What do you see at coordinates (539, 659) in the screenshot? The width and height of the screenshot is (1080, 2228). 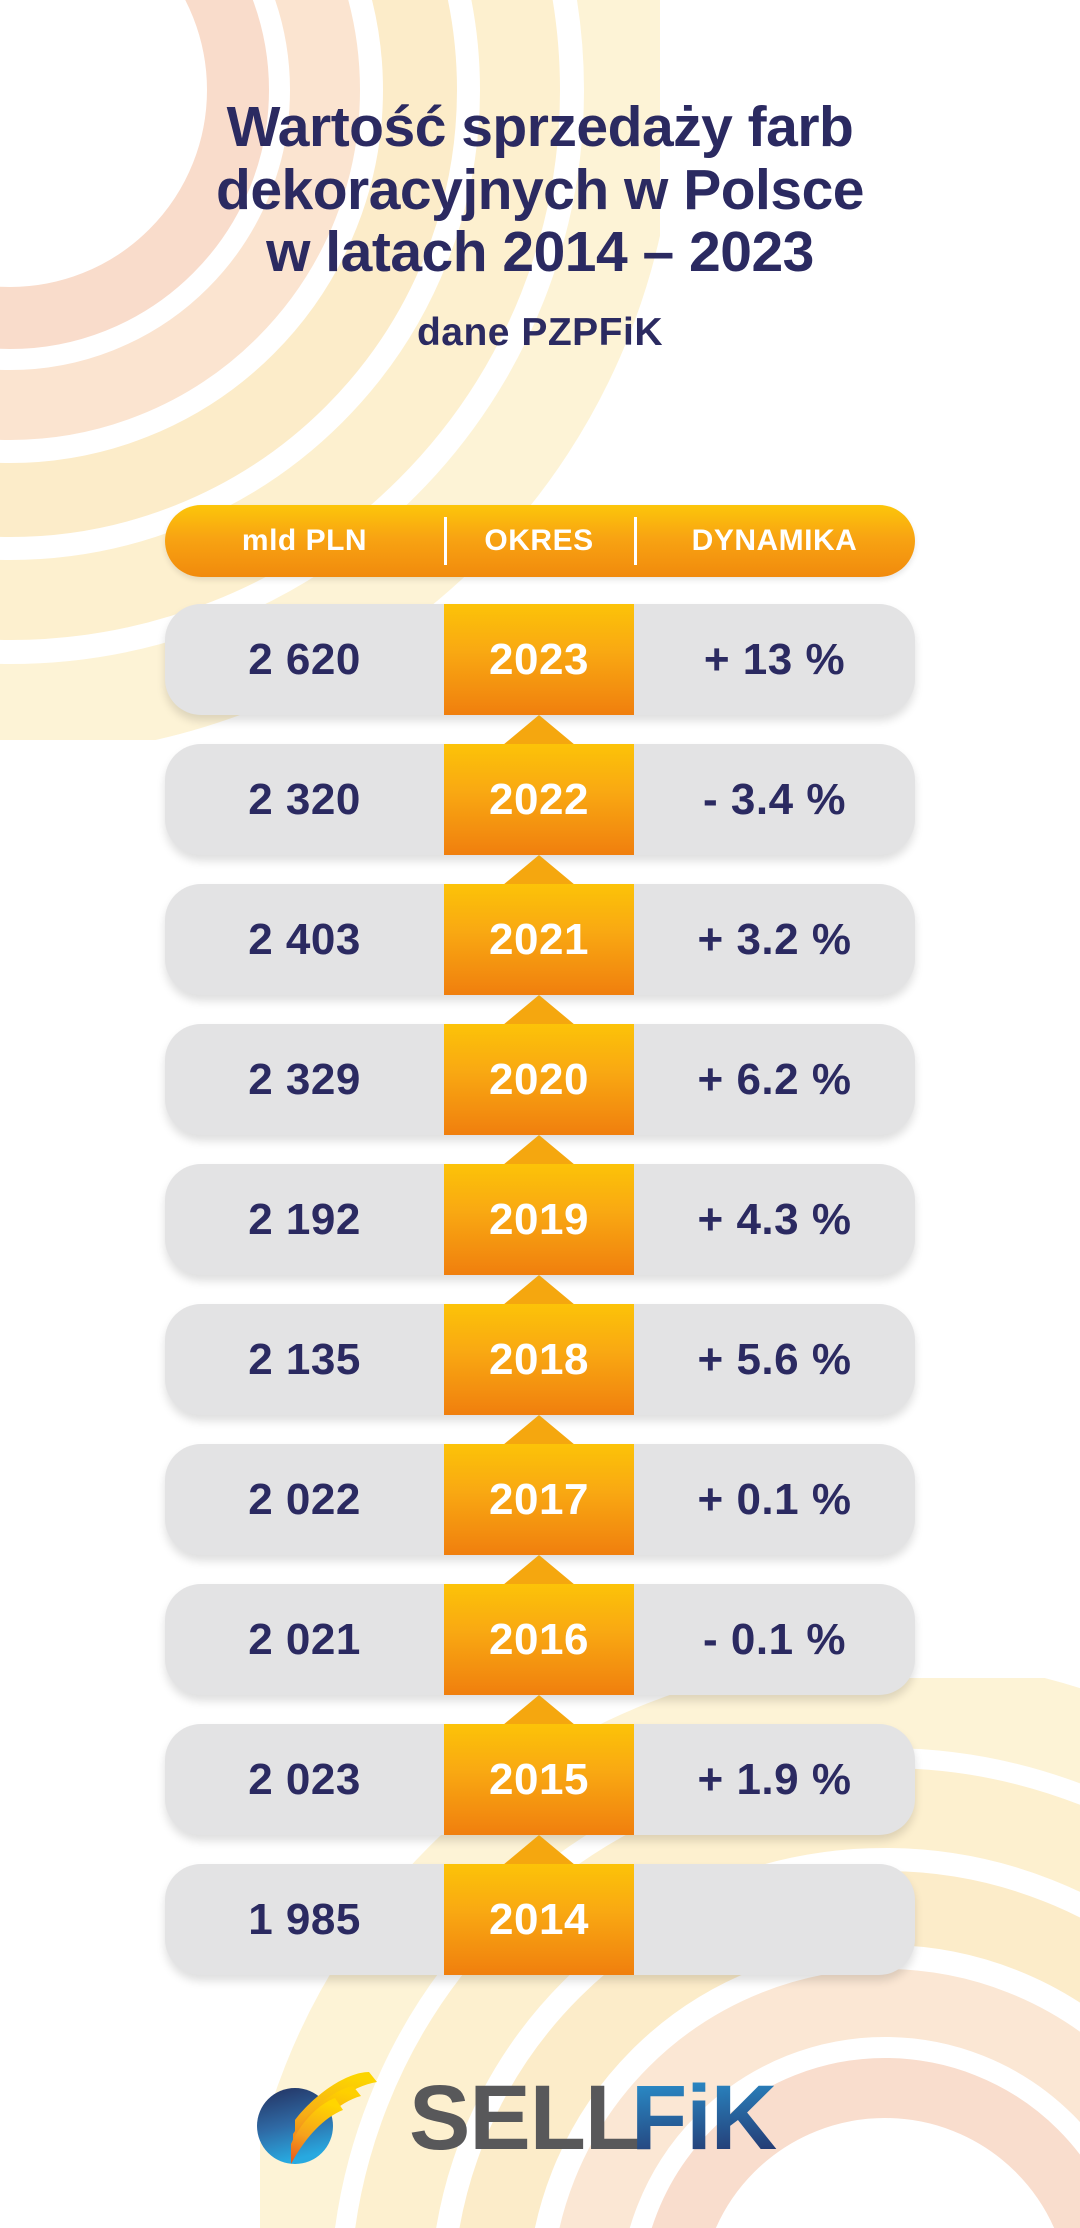 I see `cell-year-label: 2023` at bounding box center [539, 659].